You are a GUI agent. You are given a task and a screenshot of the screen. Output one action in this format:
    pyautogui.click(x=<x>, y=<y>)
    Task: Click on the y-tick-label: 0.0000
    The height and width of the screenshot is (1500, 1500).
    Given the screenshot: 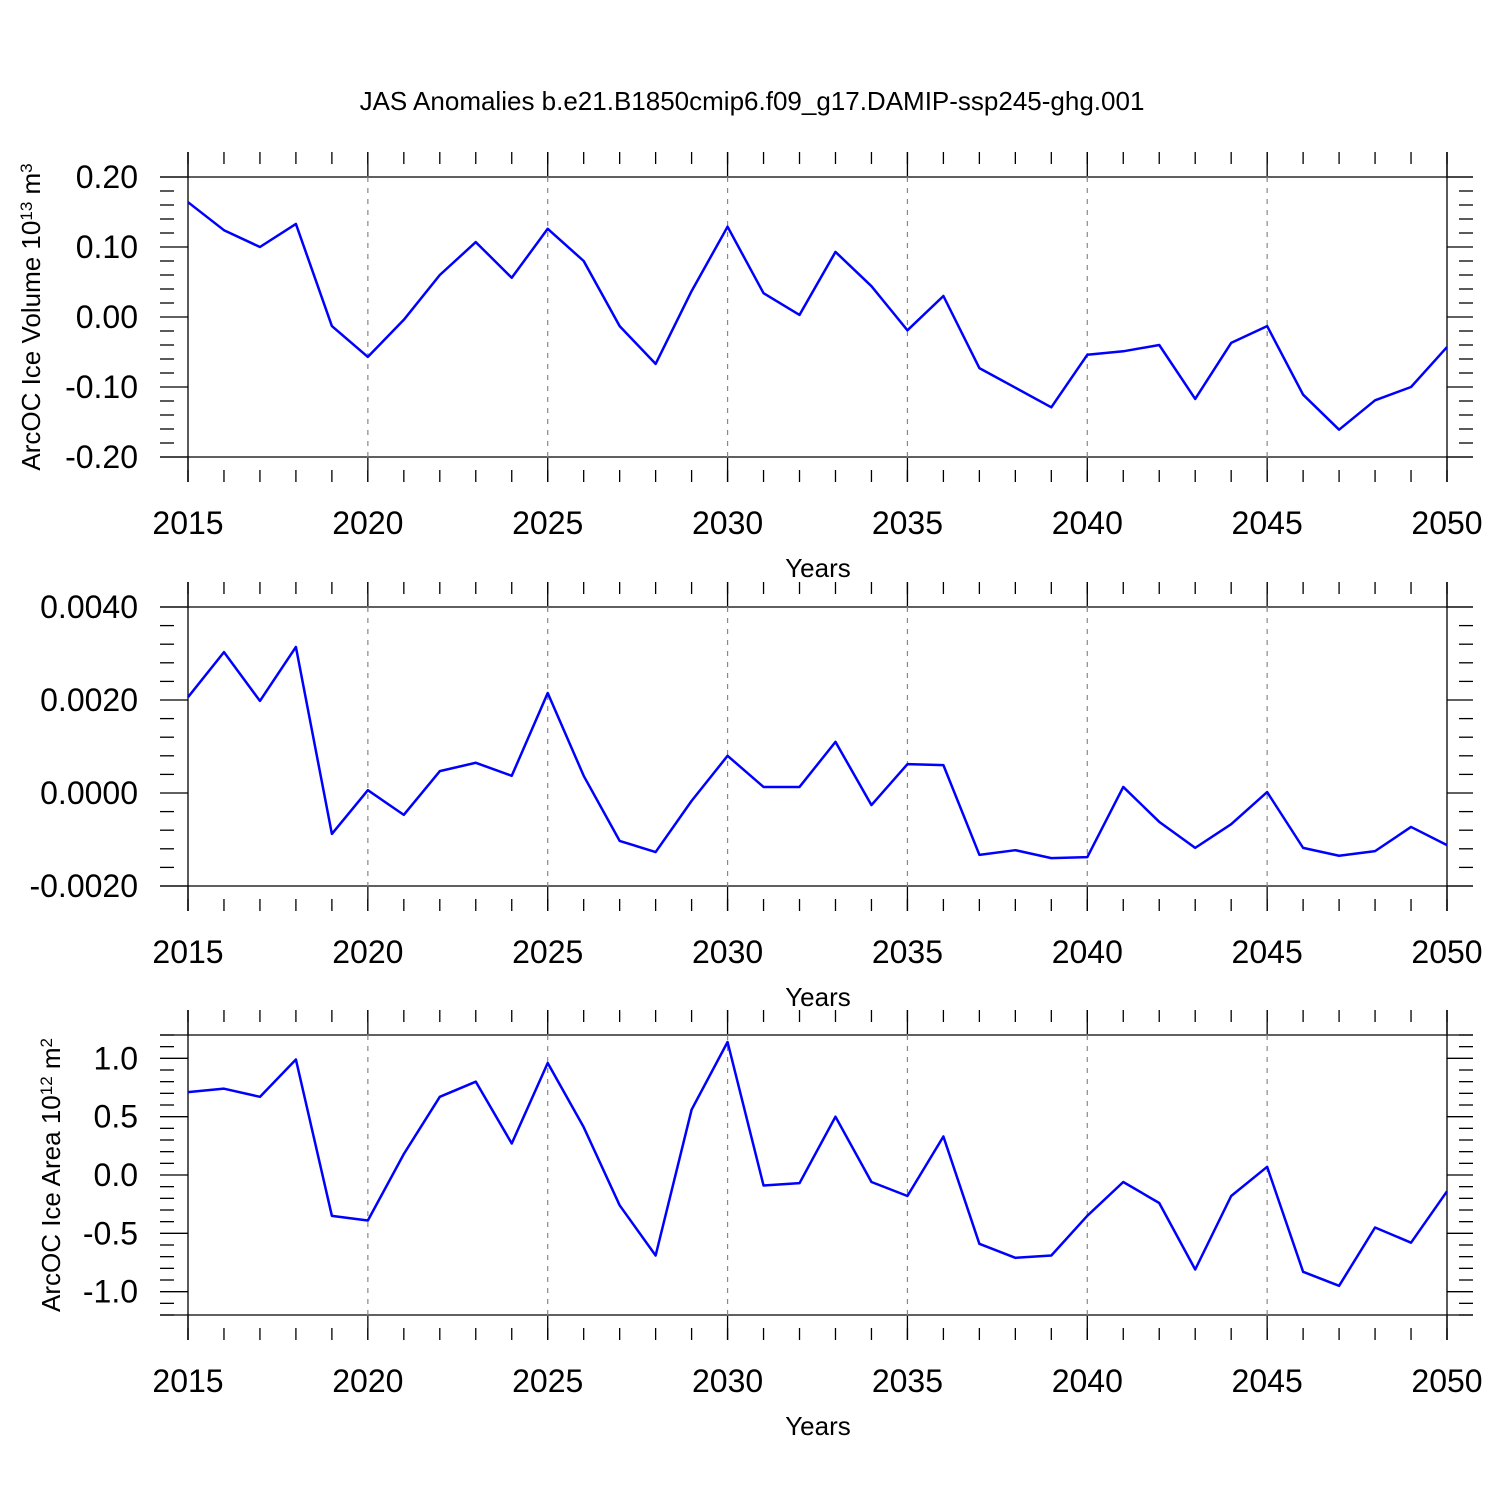 What is the action you would take?
    pyautogui.click(x=89, y=793)
    